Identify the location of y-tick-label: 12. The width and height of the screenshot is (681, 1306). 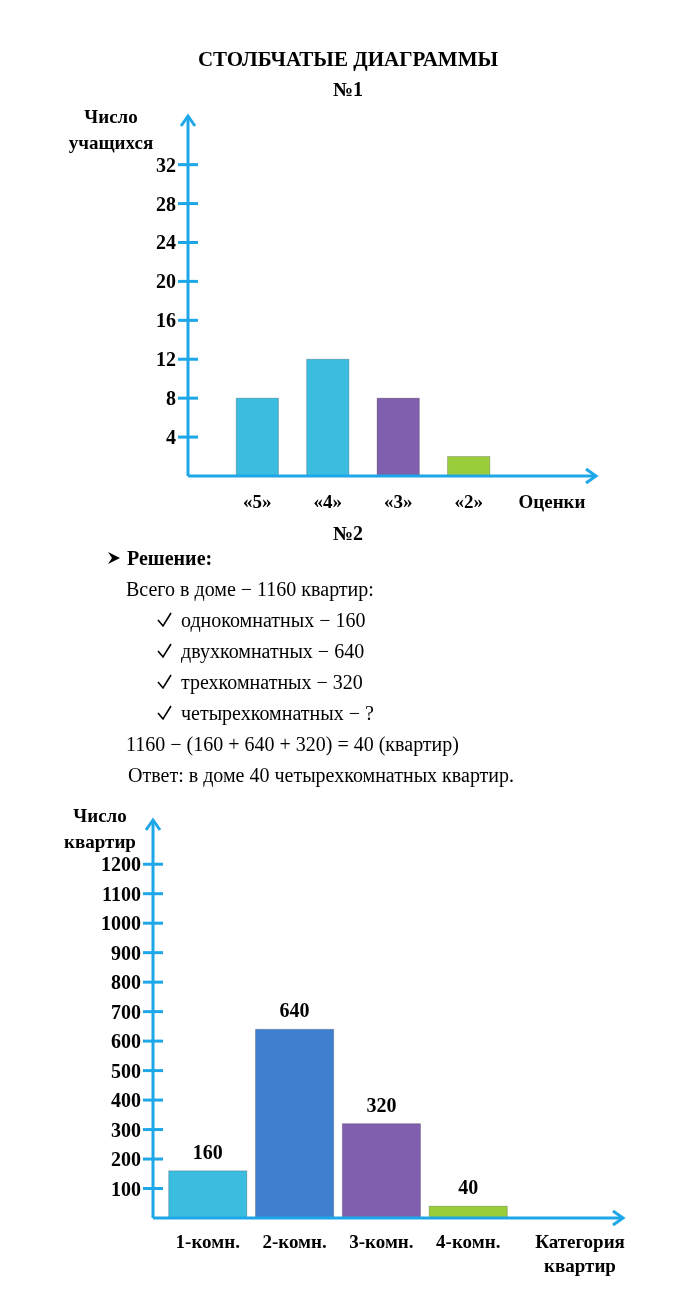
(166, 359).